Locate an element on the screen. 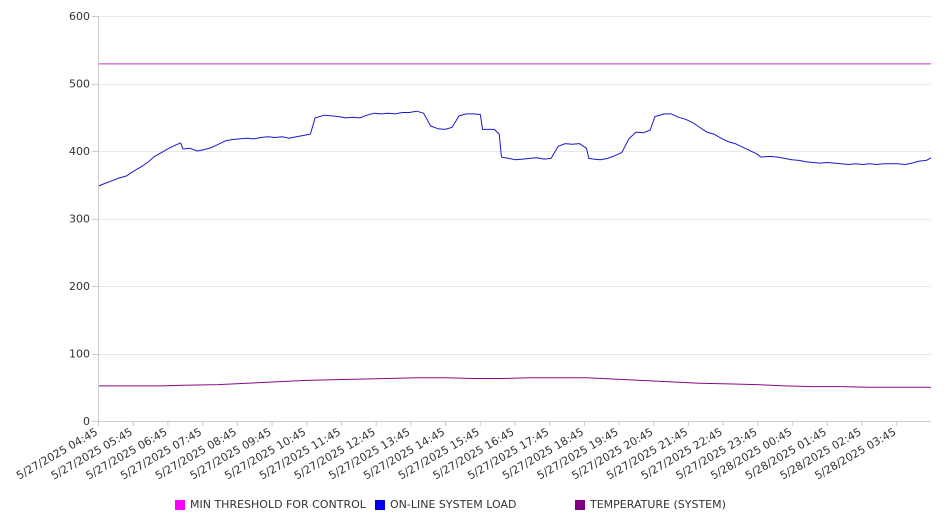 The height and width of the screenshot is (526, 946). y-tick-label: 200 is located at coordinates (79, 286).